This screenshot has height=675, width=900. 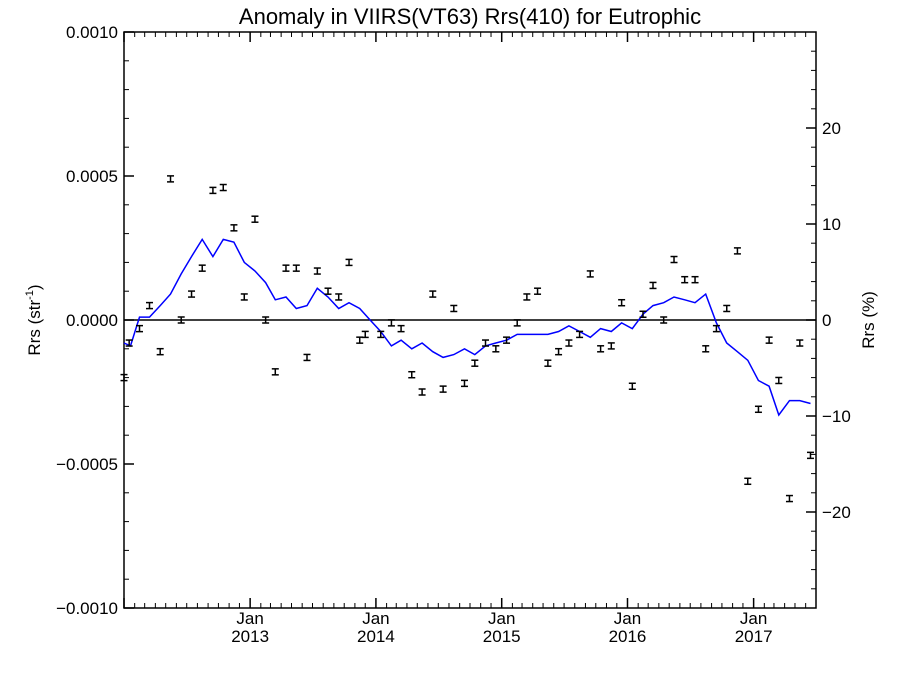 I want to click on left-y-axis-label-main: Rrs (str, so click(x=34, y=328).